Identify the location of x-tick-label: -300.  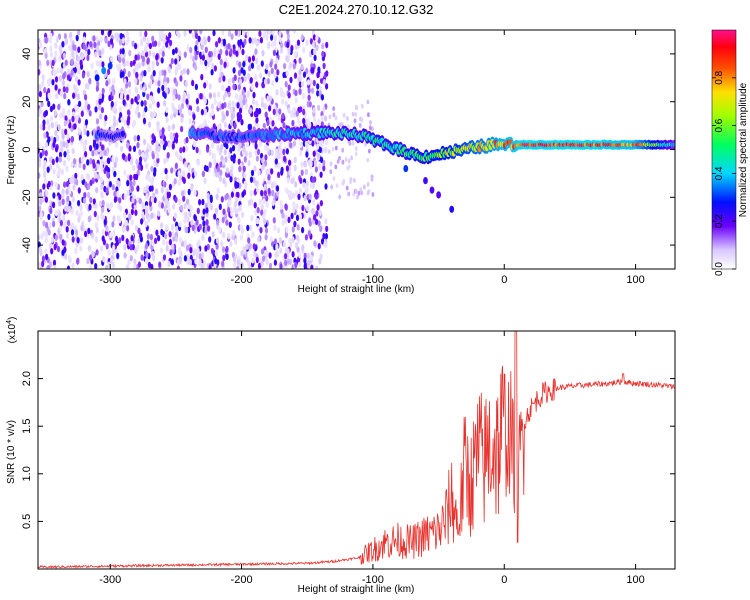
(110, 280).